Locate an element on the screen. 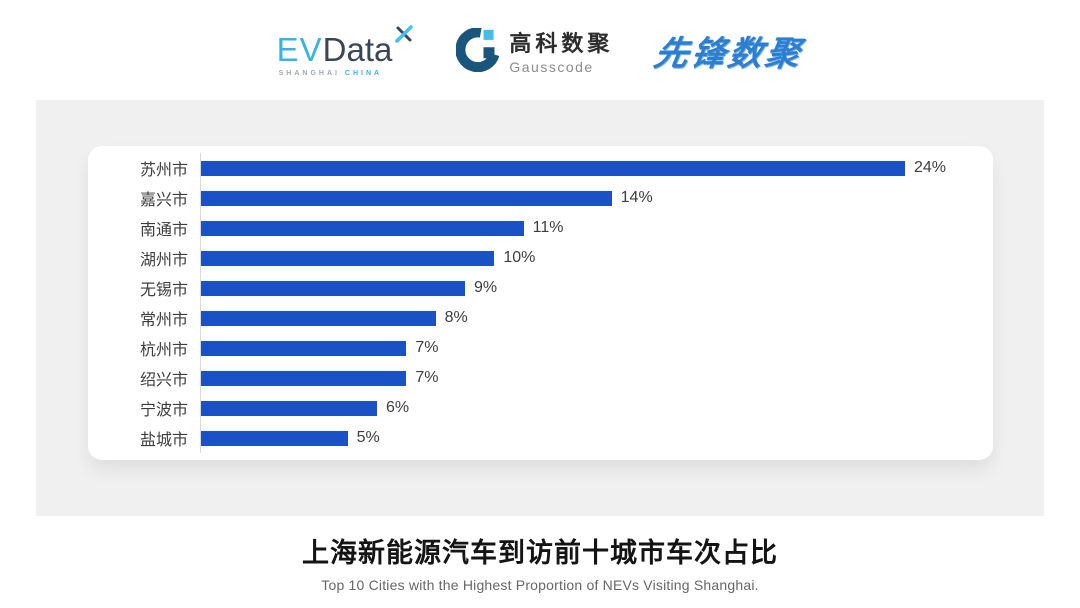  chart-title: 上海新能源汽车到访前十城市车次占比 is located at coordinates (540, 553).